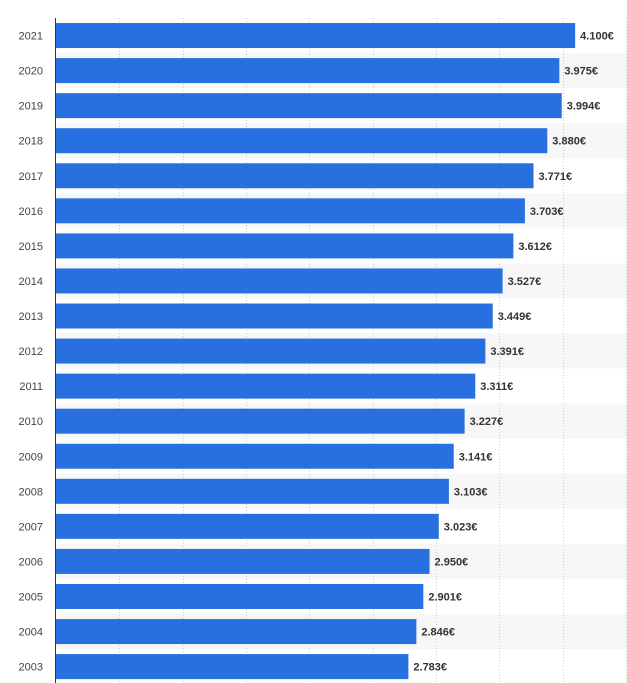  Describe the element at coordinates (260, 421) in the screenshot. I see `bar-2010` at that location.